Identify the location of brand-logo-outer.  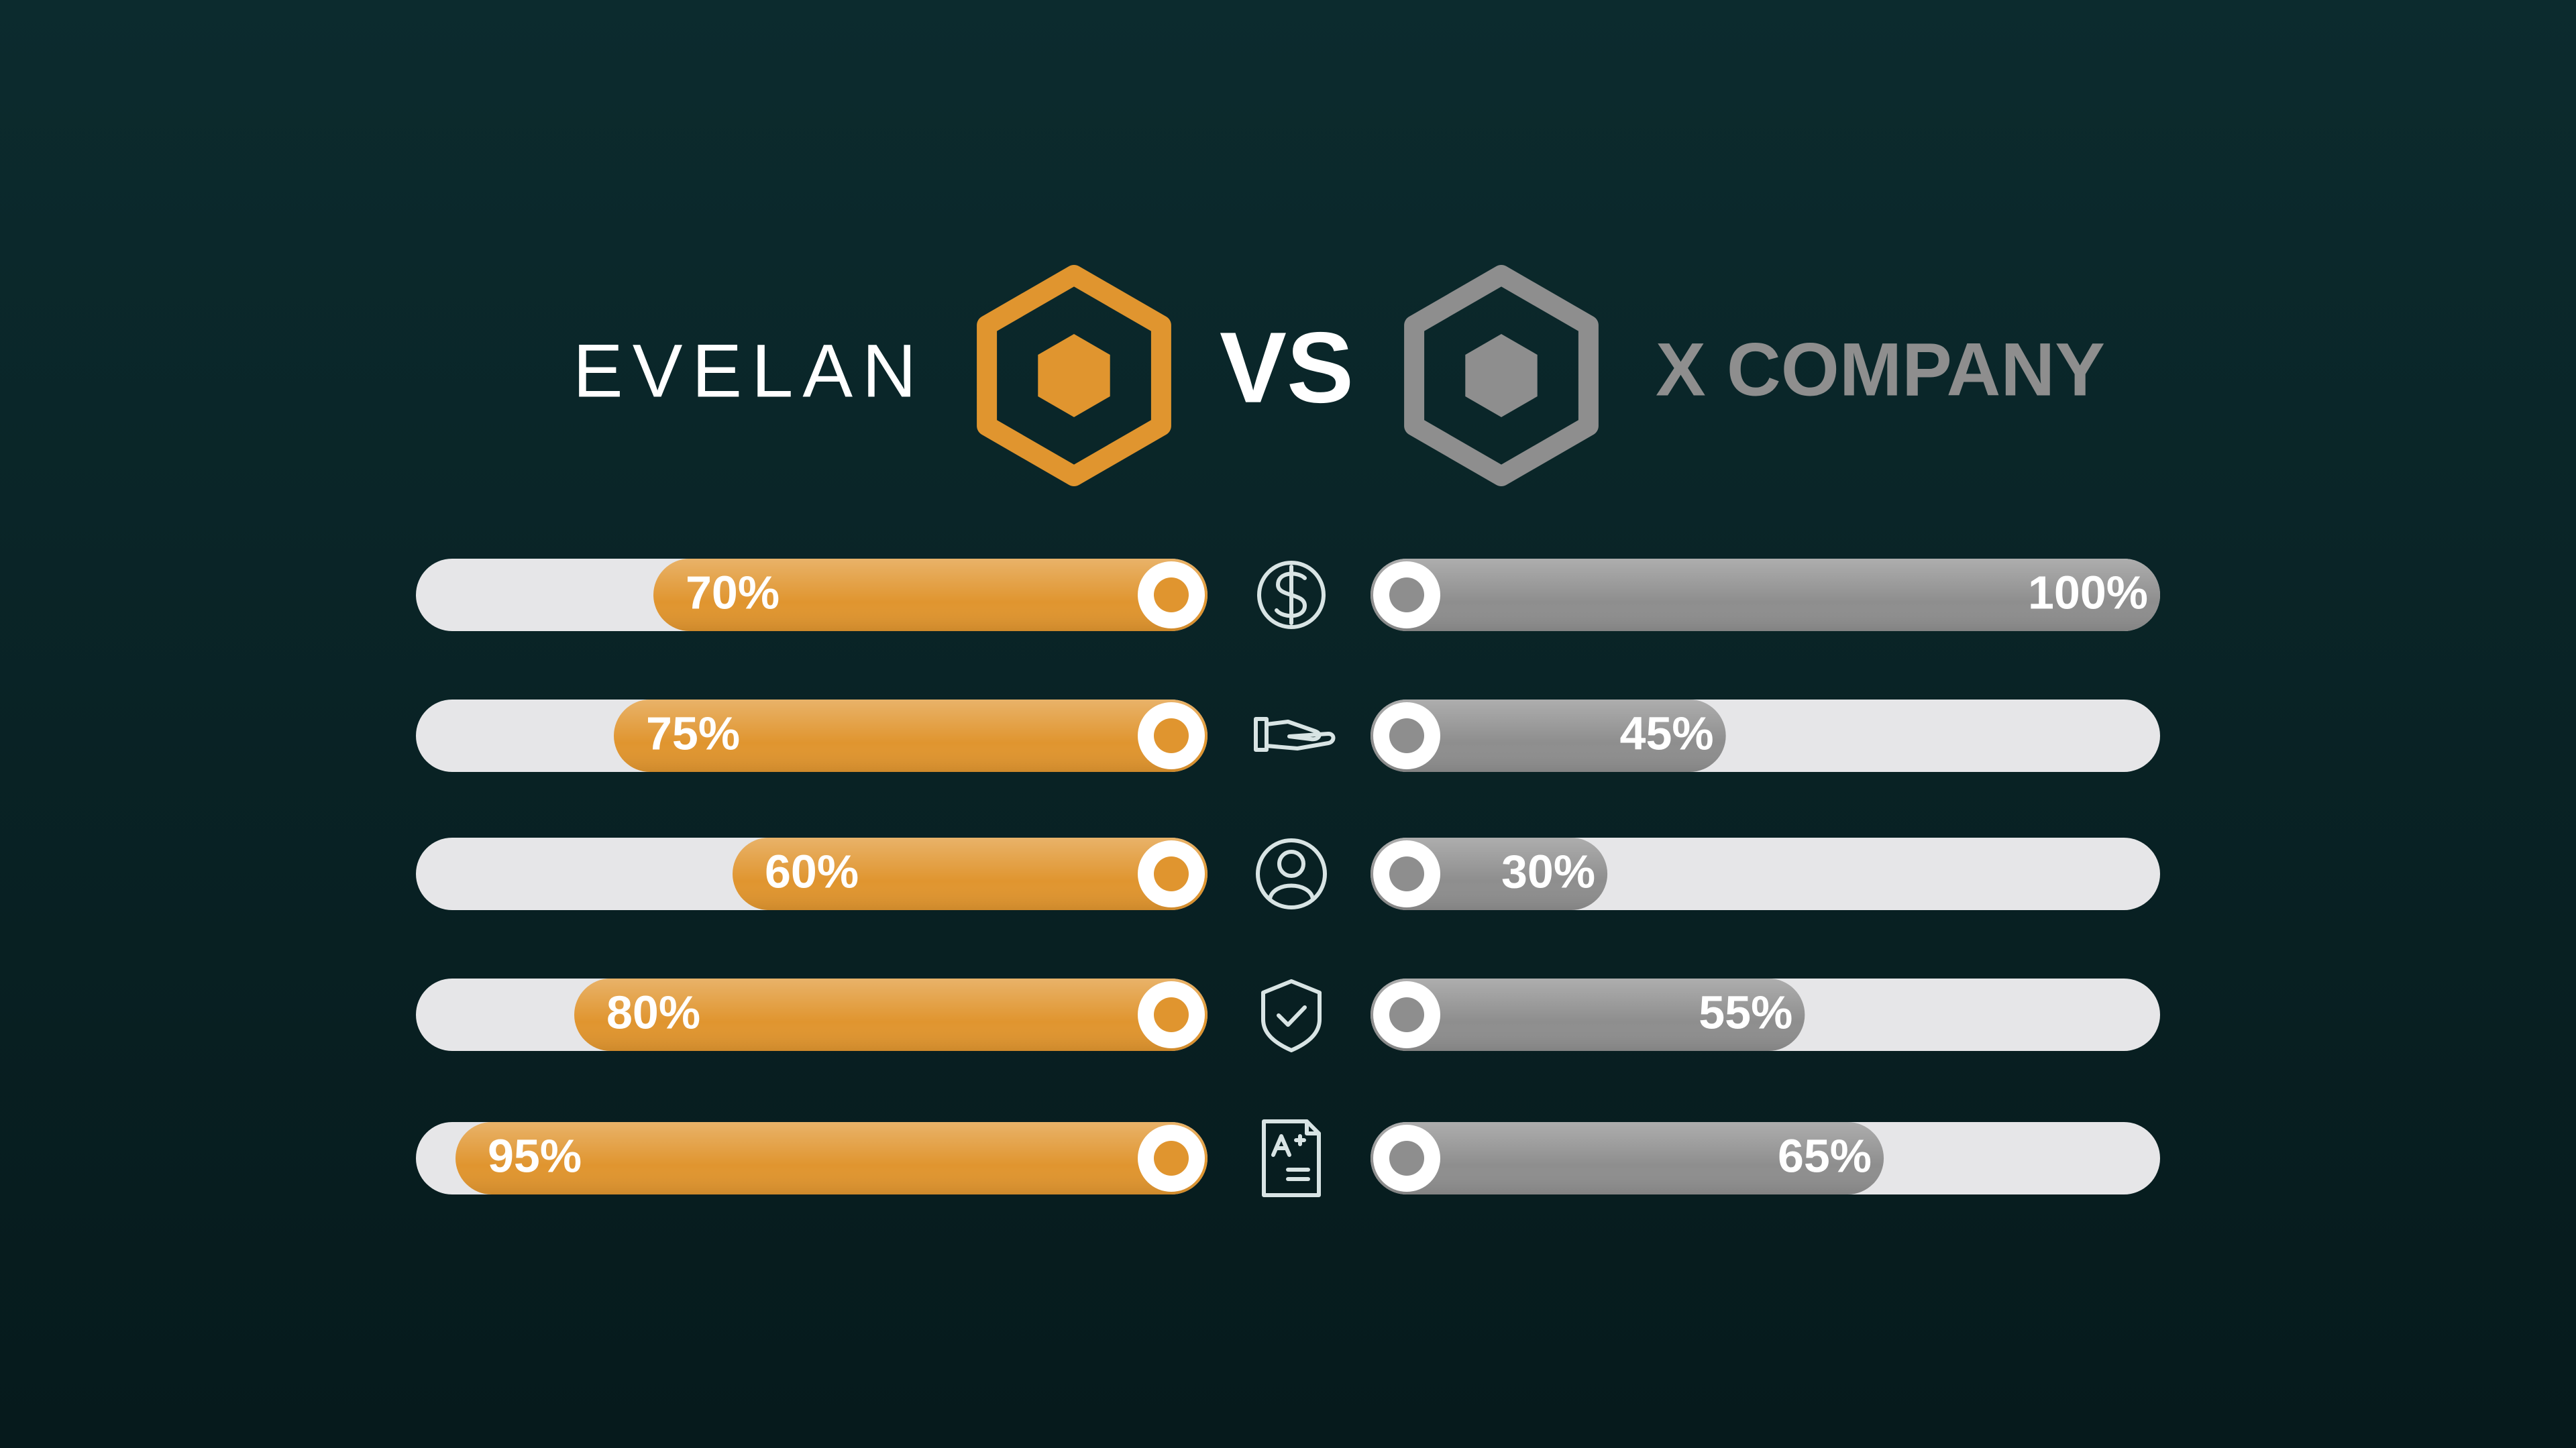
(1074, 375).